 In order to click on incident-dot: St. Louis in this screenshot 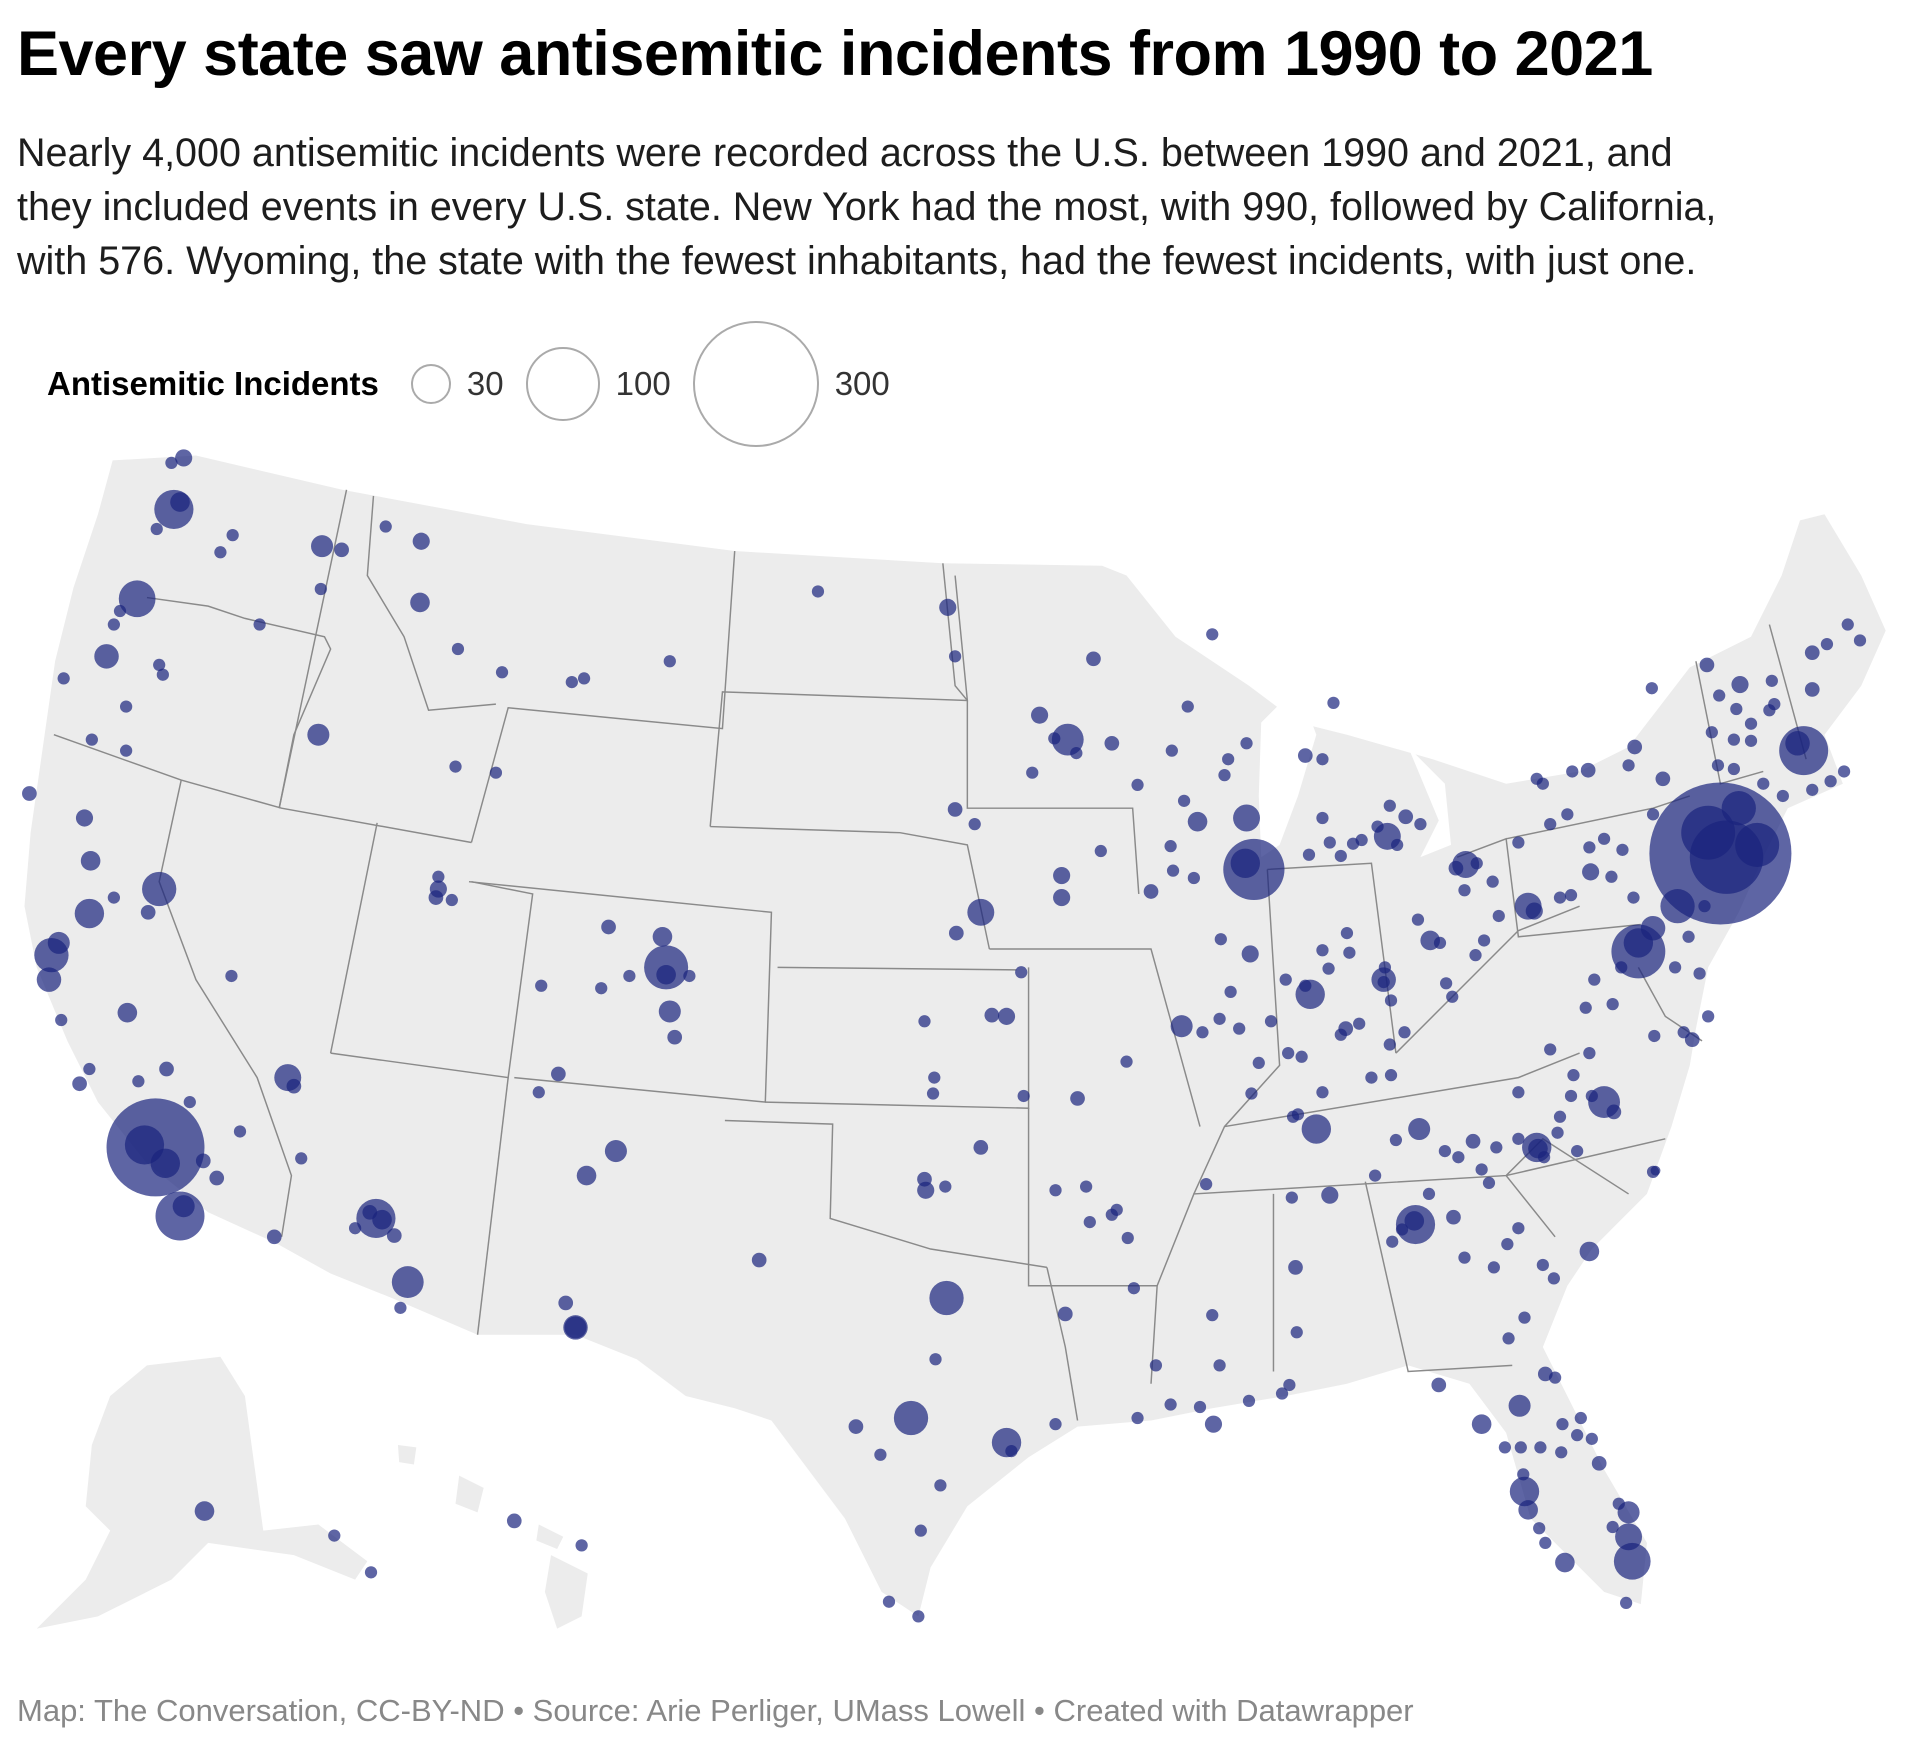, I will do `click(1181, 1026)`.